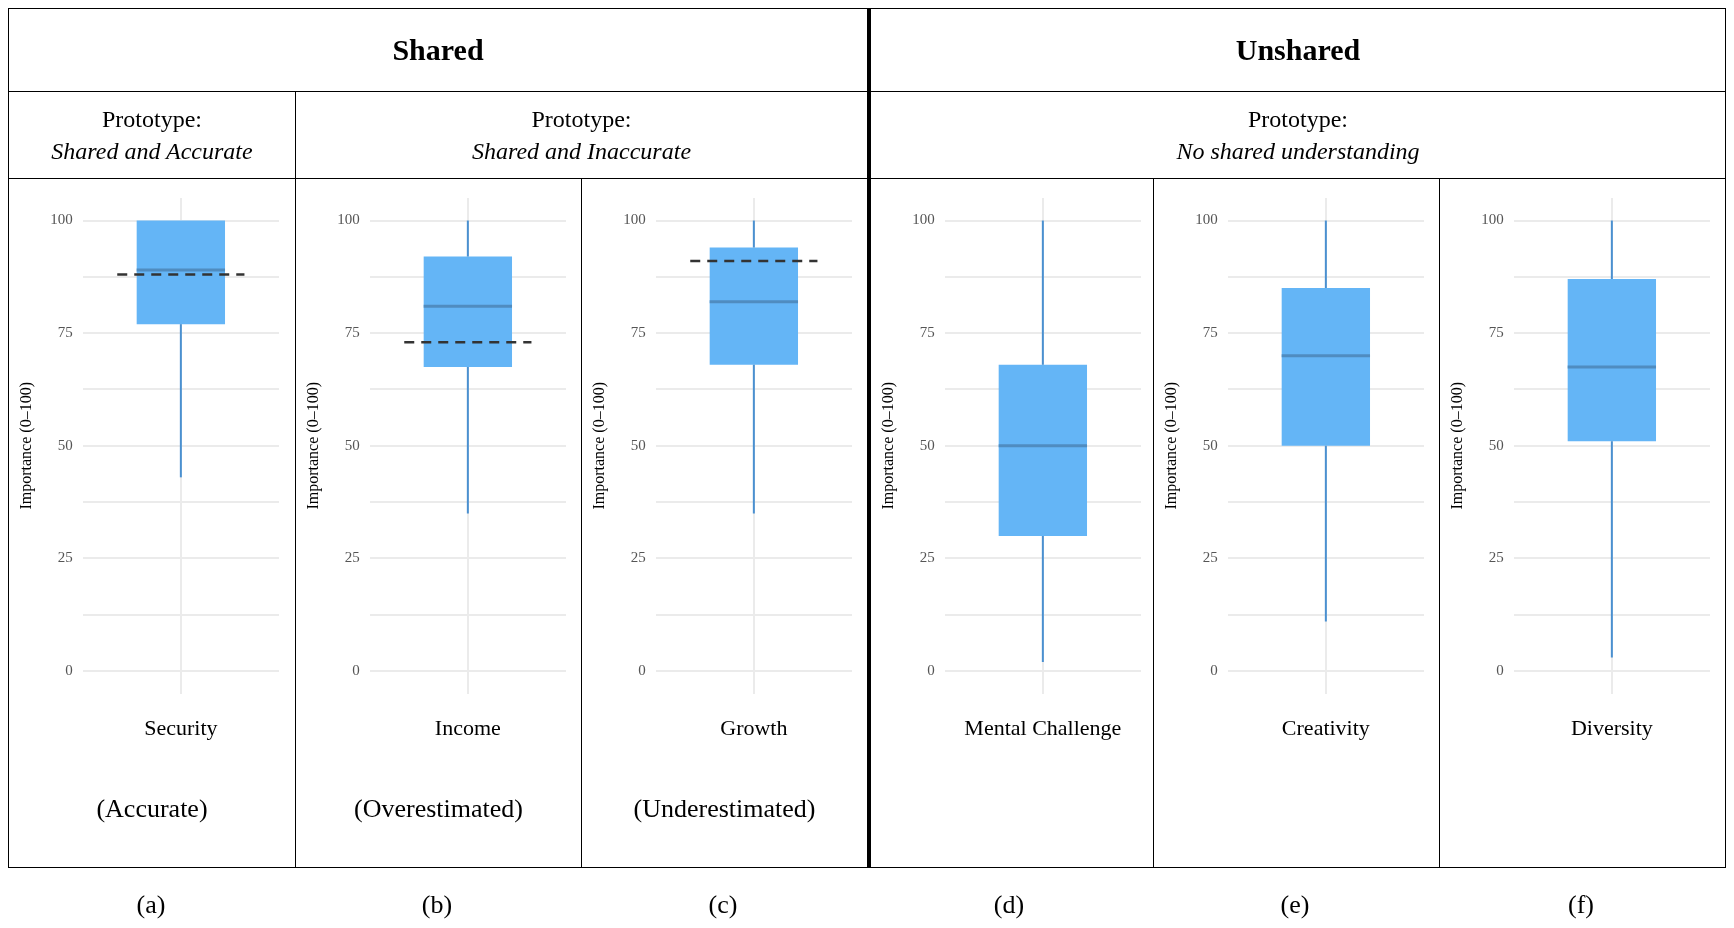 This screenshot has height=928, width=1734. What do you see at coordinates (438, 50) in the screenshot?
I see `text: Shared` at bounding box center [438, 50].